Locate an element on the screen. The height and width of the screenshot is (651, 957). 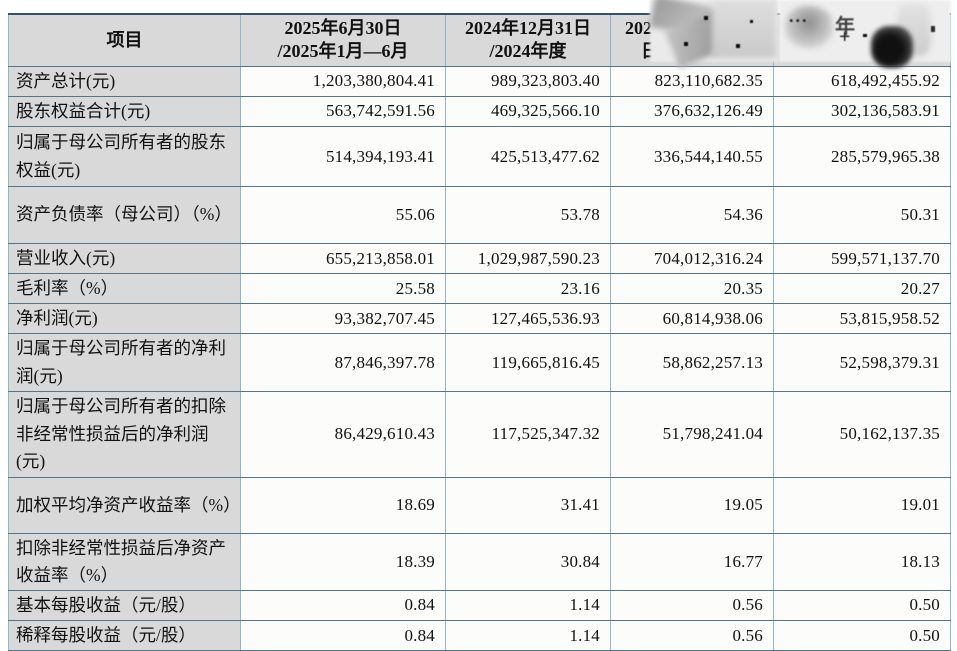
redaction-cross-fragment: + is located at coordinates (845, 37).